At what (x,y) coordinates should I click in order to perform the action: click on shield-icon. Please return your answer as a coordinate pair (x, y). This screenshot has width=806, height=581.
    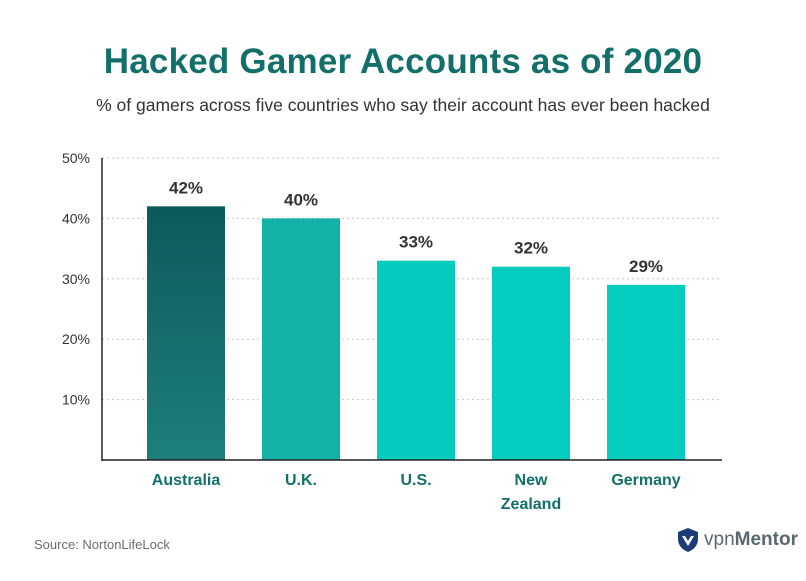
    Looking at the image, I should click on (688, 540).